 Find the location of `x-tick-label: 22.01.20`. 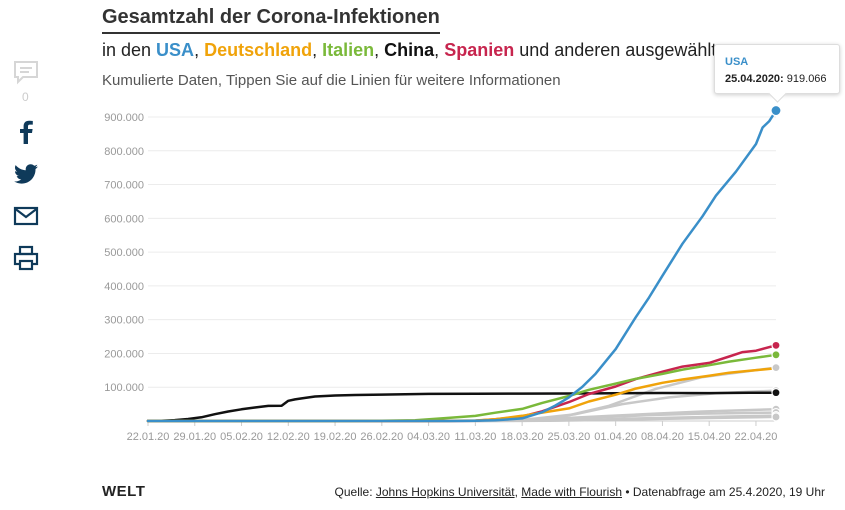

x-tick-label: 22.01.20 is located at coordinates (148, 437).